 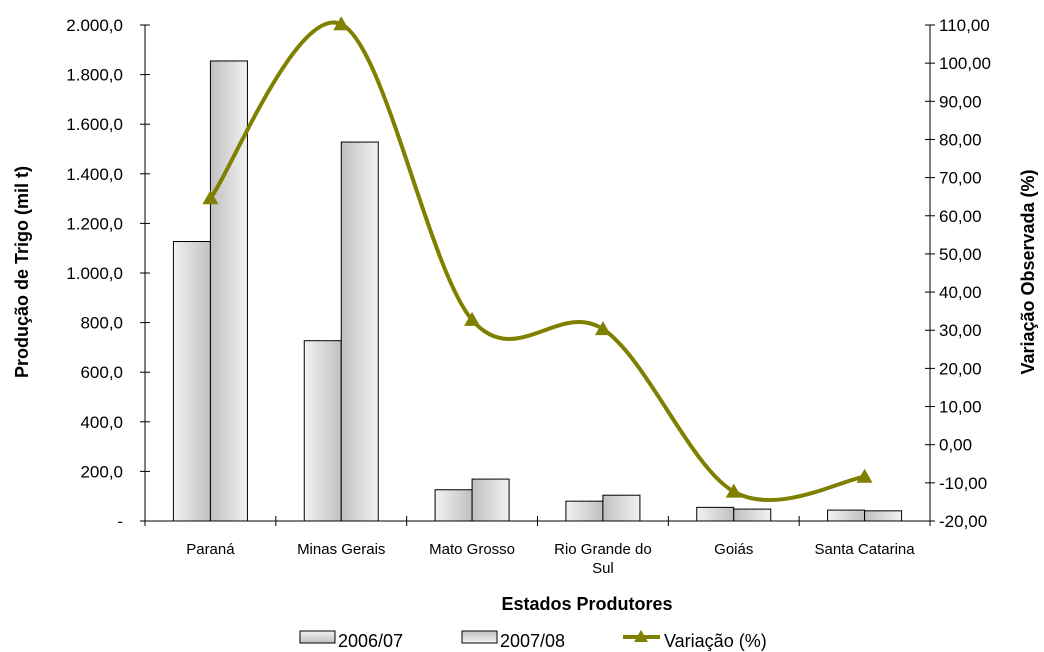 I want to click on y2-tick-label-7: 50,00, so click(x=960, y=254).